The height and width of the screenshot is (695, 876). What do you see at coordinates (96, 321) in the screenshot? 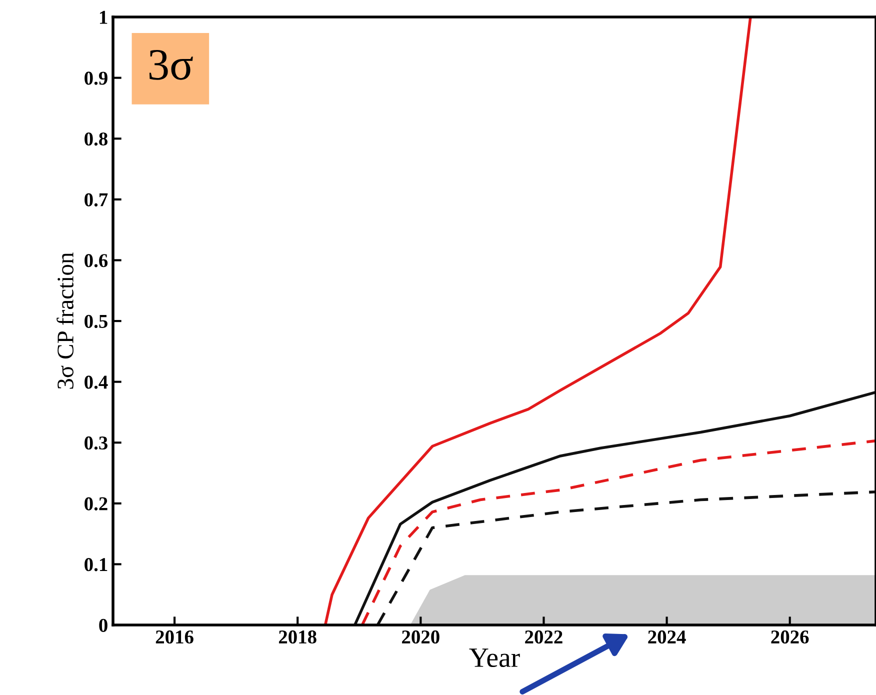
I see `y-tick-label: 0.5` at bounding box center [96, 321].